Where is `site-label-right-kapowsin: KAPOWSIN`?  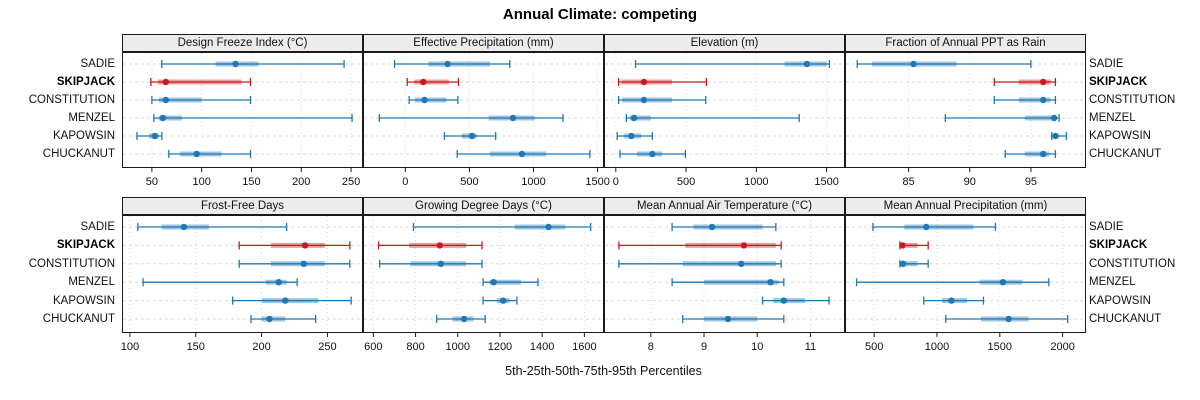
site-label-right-kapowsin: KAPOWSIN is located at coordinates (1120, 300).